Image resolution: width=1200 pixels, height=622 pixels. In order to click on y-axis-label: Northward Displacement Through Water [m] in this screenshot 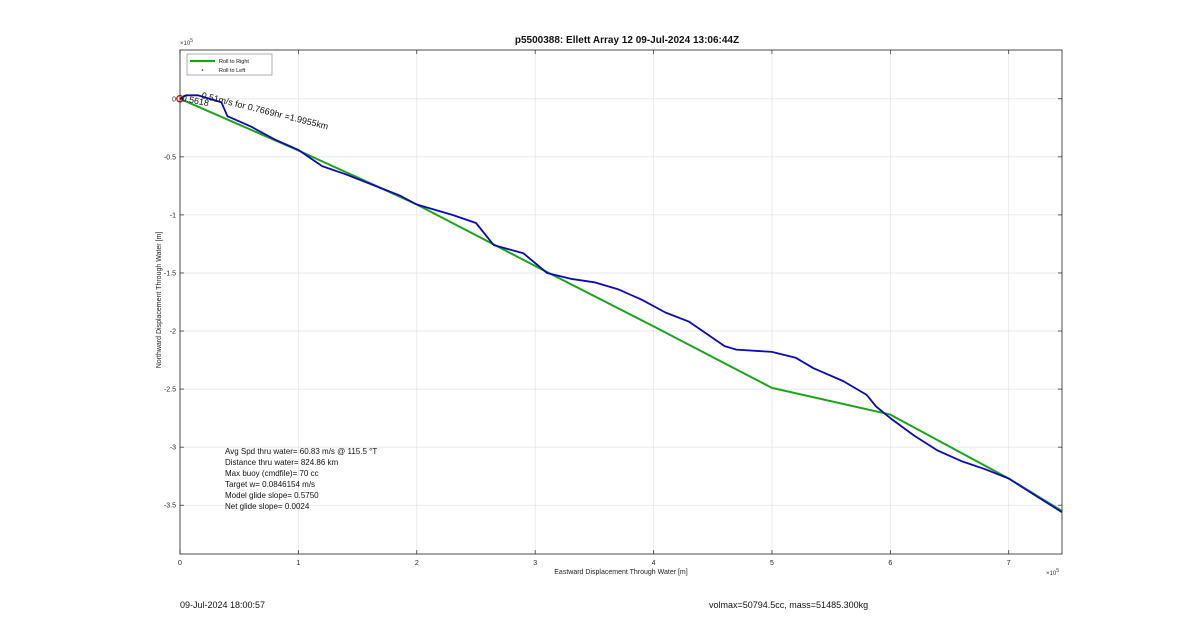, I will do `click(159, 300)`.